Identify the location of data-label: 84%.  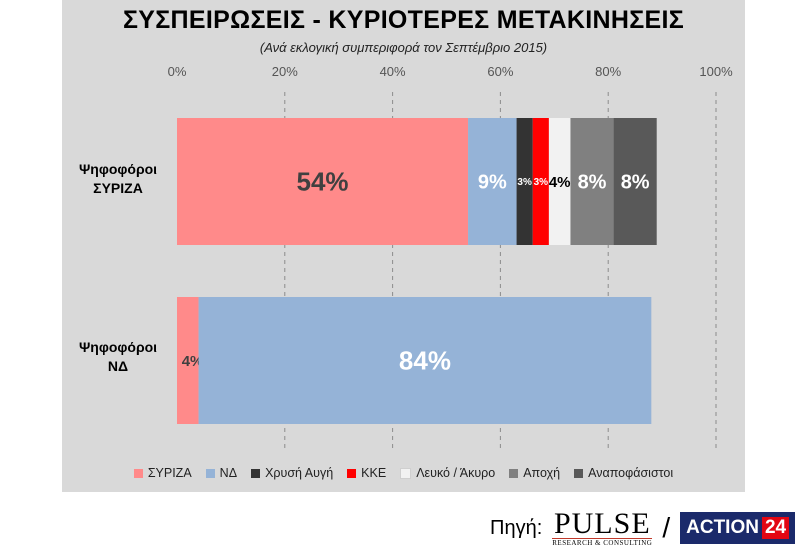
(425, 361).